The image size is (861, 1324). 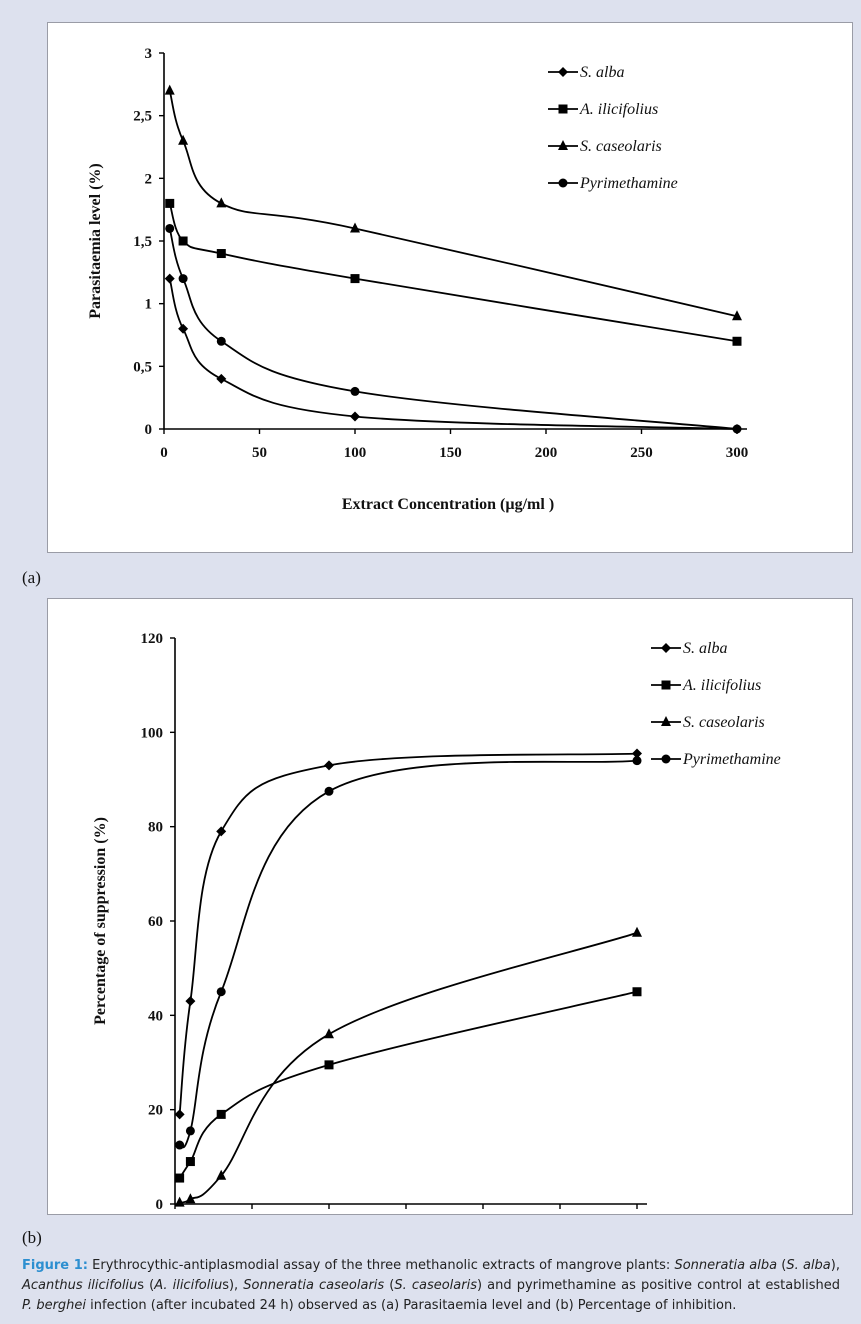 What do you see at coordinates (100, 921) in the screenshot?
I see `y-axis-title: Percentage of suppression (%)` at bounding box center [100, 921].